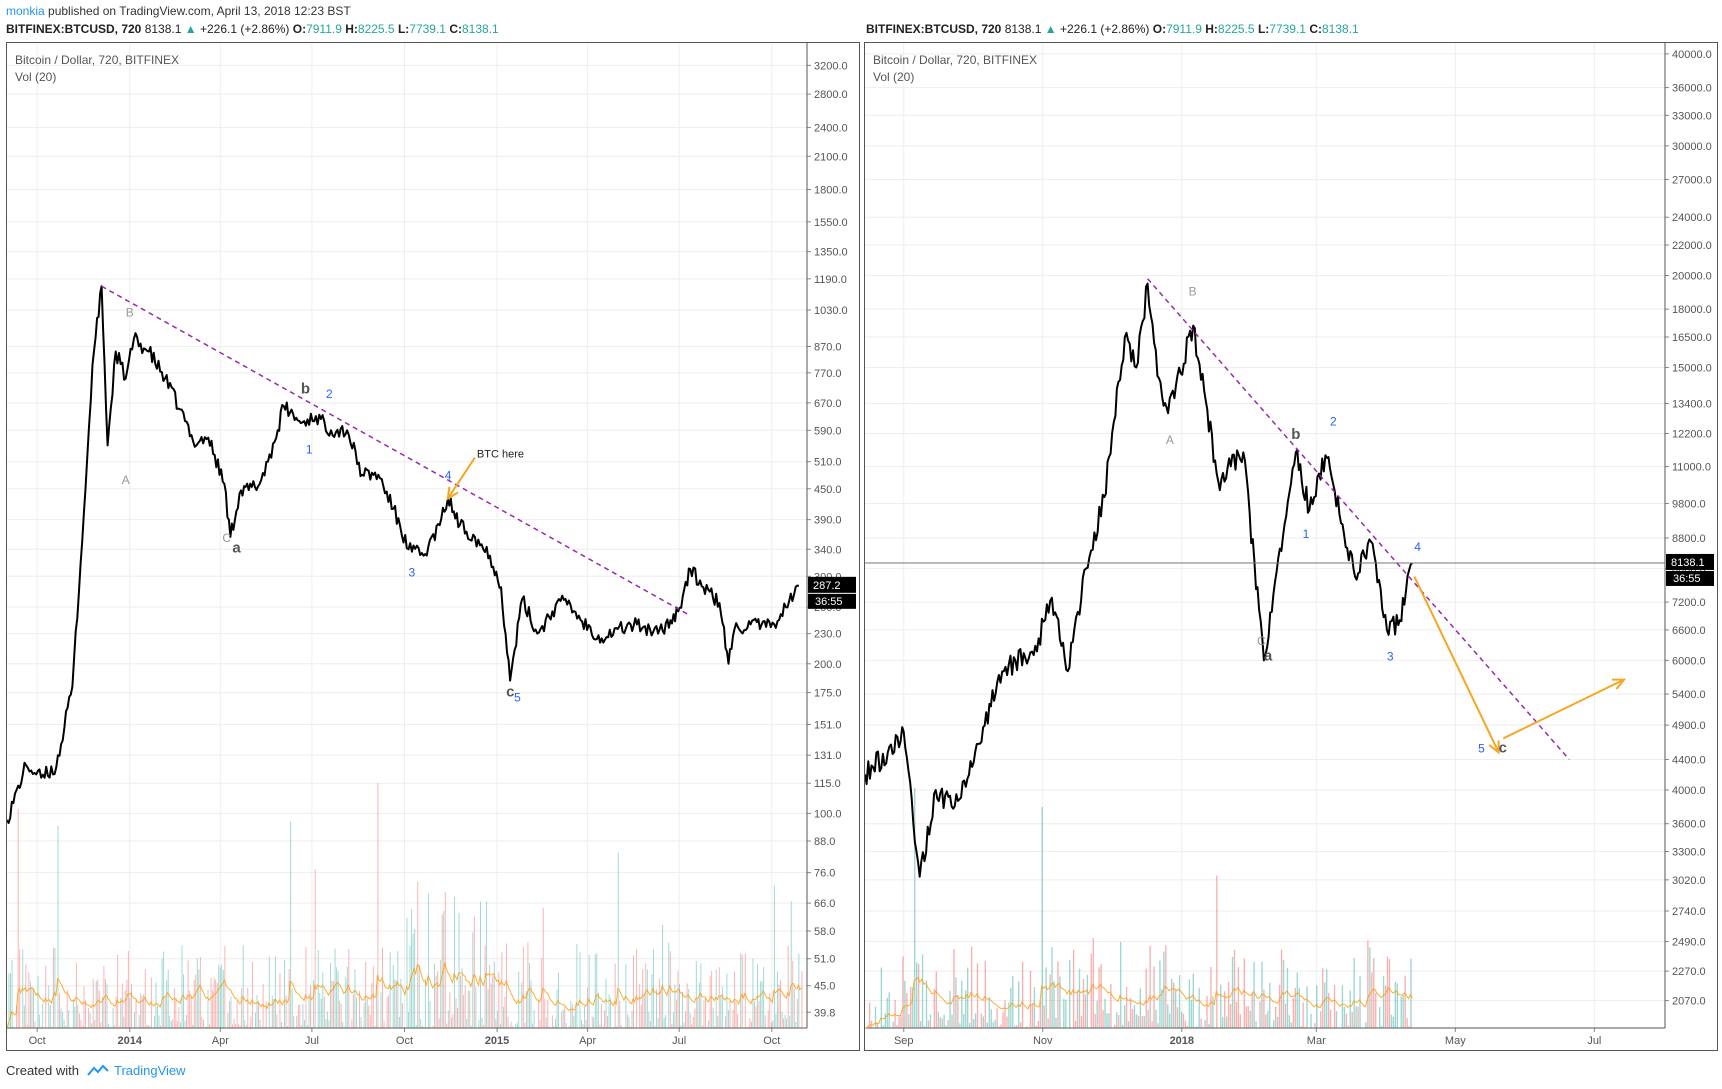 Image resolution: width=1722 pixels, height=1089 pixels. Describe the element at coordinates (1692, 368) in the screenshot. I see `y-tick-label: 15000.0` at that location.